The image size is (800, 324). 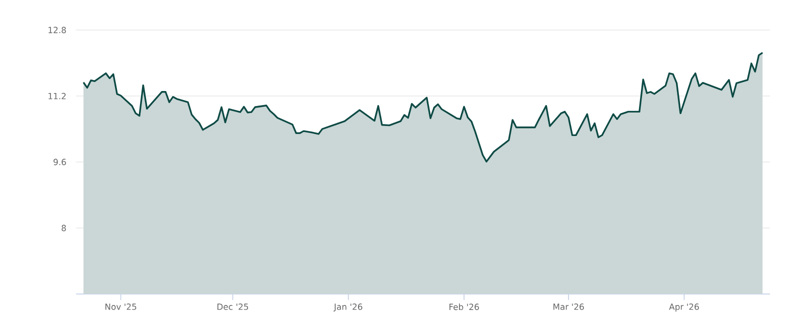 I want to click on x-tick-label: Nov '25, so click(x=120, y=307).